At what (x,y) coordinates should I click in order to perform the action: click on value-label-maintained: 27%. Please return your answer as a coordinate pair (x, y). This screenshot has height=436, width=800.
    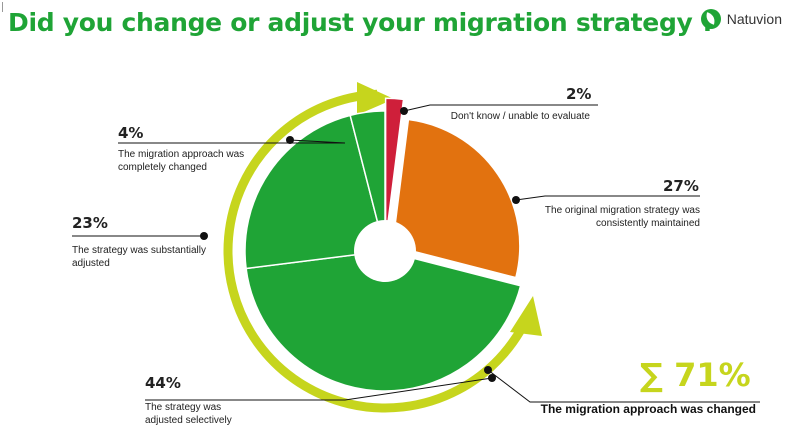
    Looking at the image, I should click on (681, 186).